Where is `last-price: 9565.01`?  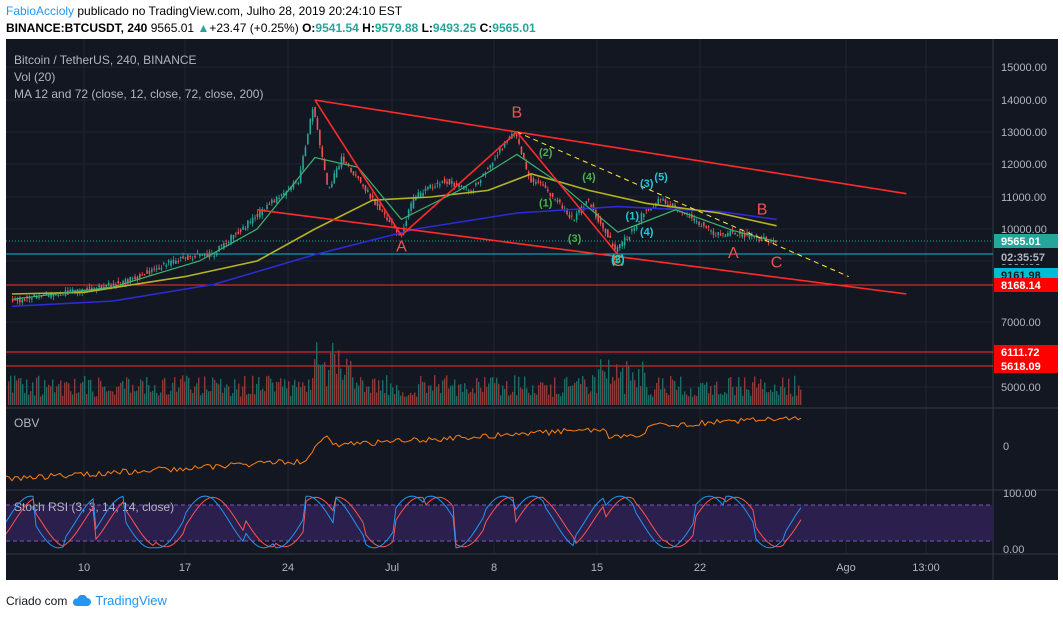 last-price: 9565.01 is located at coordinates (172, 28).